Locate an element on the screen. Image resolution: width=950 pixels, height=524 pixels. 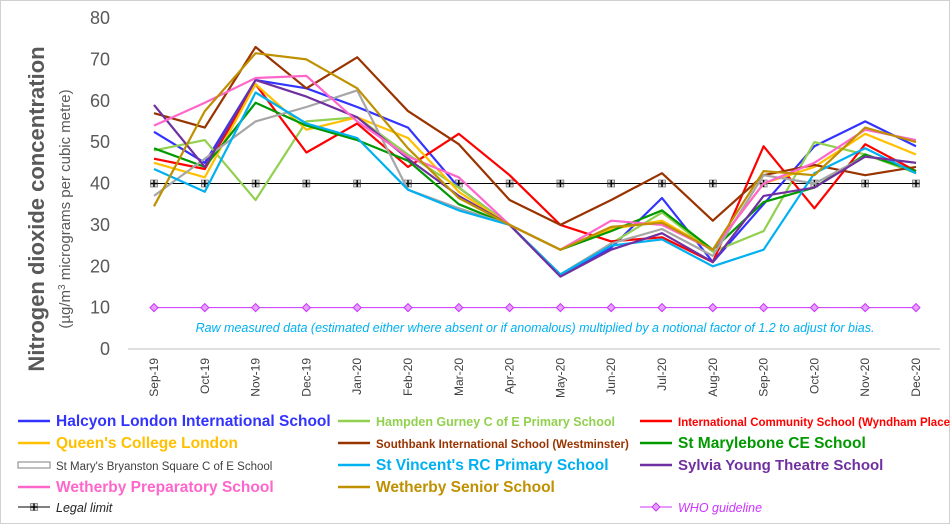
y-tick-label: 80 is located at coordinates (100, 18).